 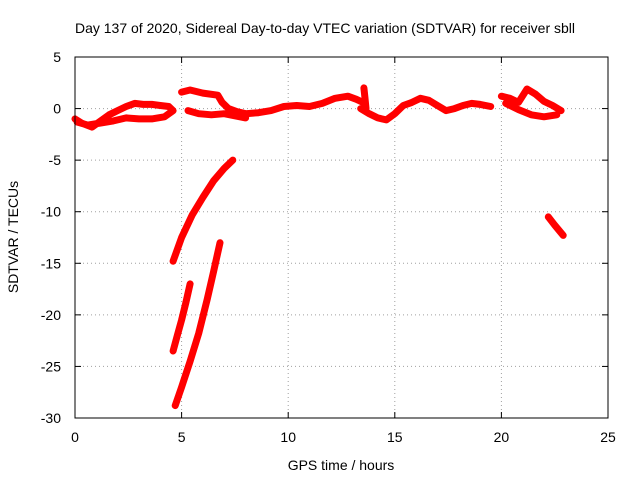 I want to click on x-tick-label: 25, so click(x=608, y=437).